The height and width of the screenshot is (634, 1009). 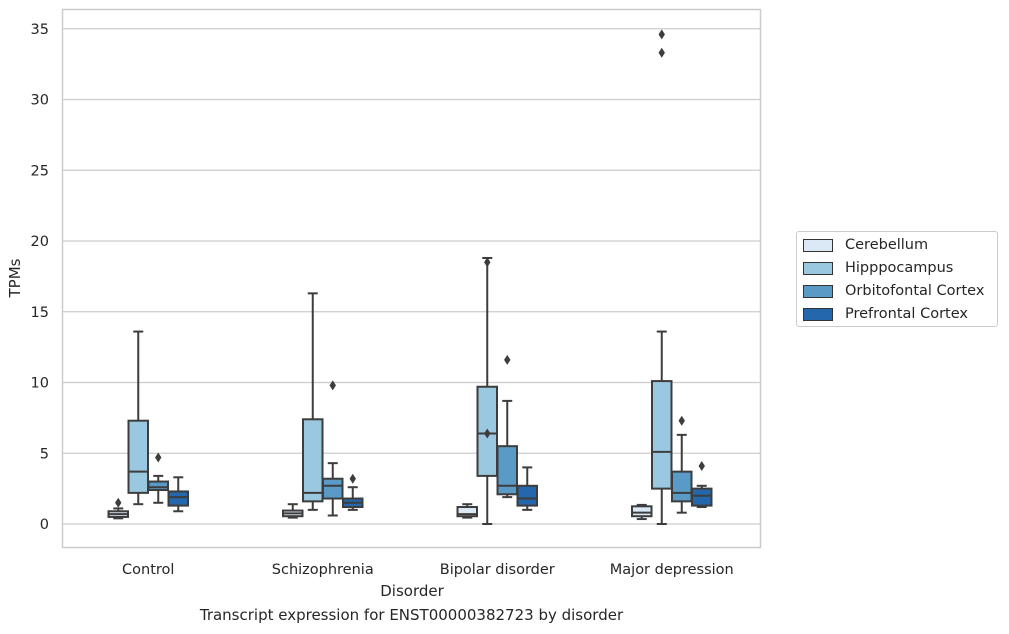 I want to click on legend-item: Orbitofontal Cortex, so click(x=893, y=291).